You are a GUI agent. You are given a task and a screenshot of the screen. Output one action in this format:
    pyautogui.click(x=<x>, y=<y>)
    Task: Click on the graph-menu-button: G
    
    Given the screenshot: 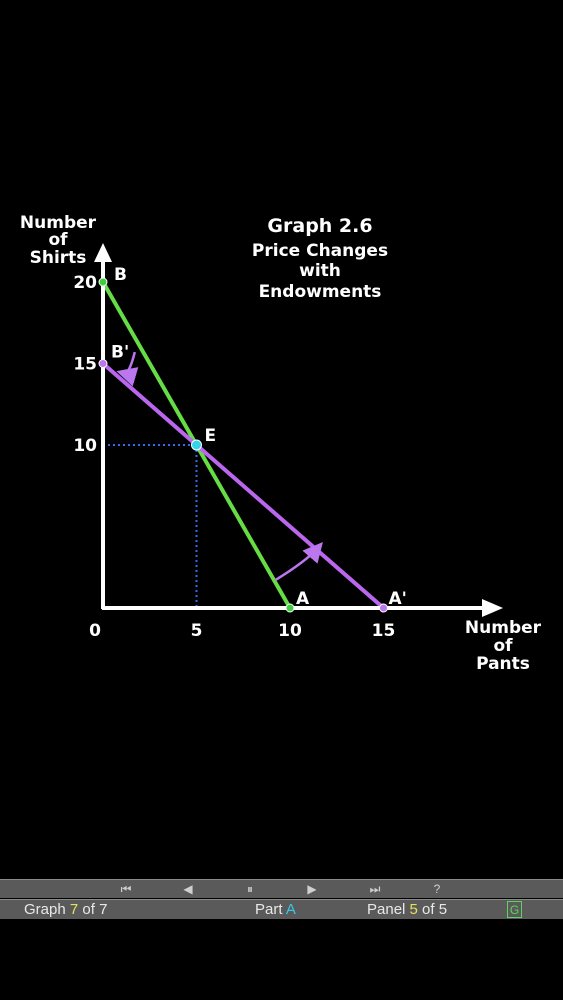 What is the action you would take?
    pyautogui.click(x=514, y=909)
    